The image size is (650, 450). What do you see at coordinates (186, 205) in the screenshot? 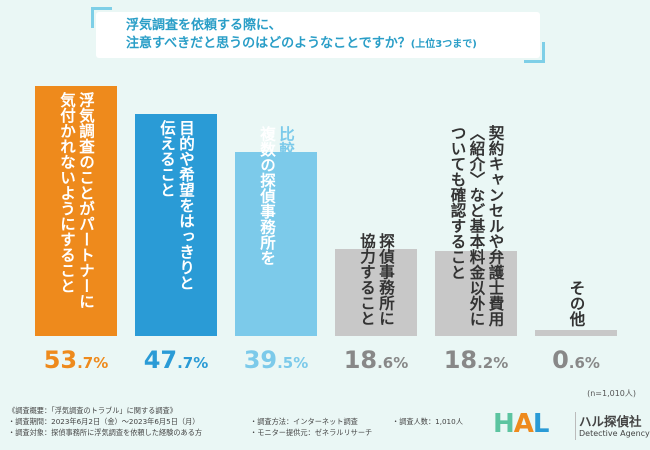
I see `bar-label-line: 目的や希望をはっきりと` at bounding box center [186, 205].